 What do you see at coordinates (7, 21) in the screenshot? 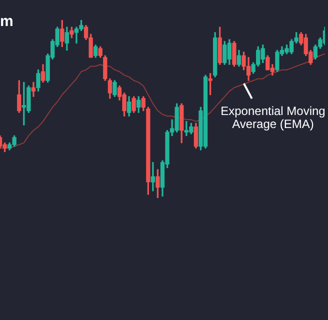
I see `chart-title: m` at bounding box center [7, 21].